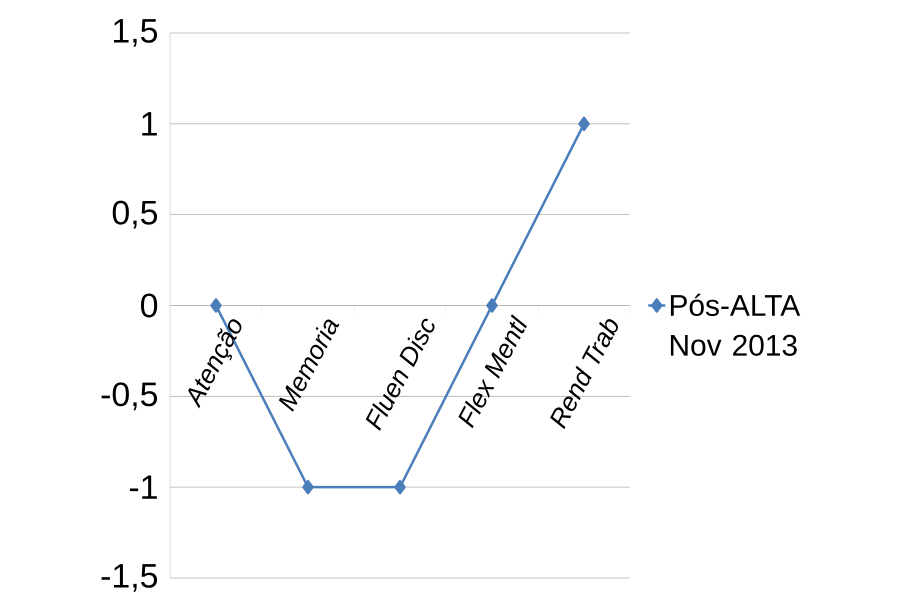  What do you see at coordinates (400, 374) in the screenshot?
I see `x-tick-label: Fluen Disc` at bounding box center [400, 374].